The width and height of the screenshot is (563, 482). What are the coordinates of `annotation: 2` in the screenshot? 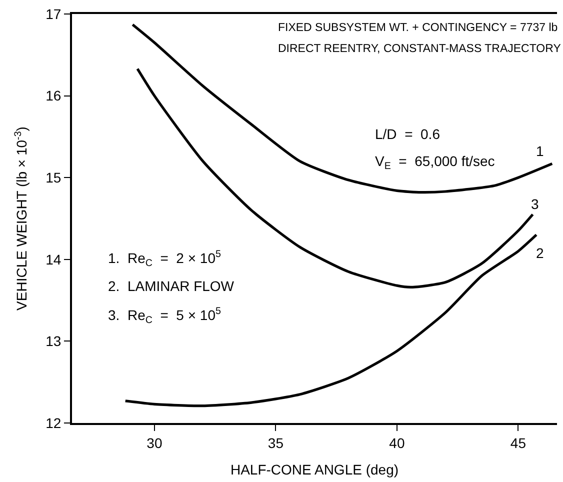 It's located at (540, 253).